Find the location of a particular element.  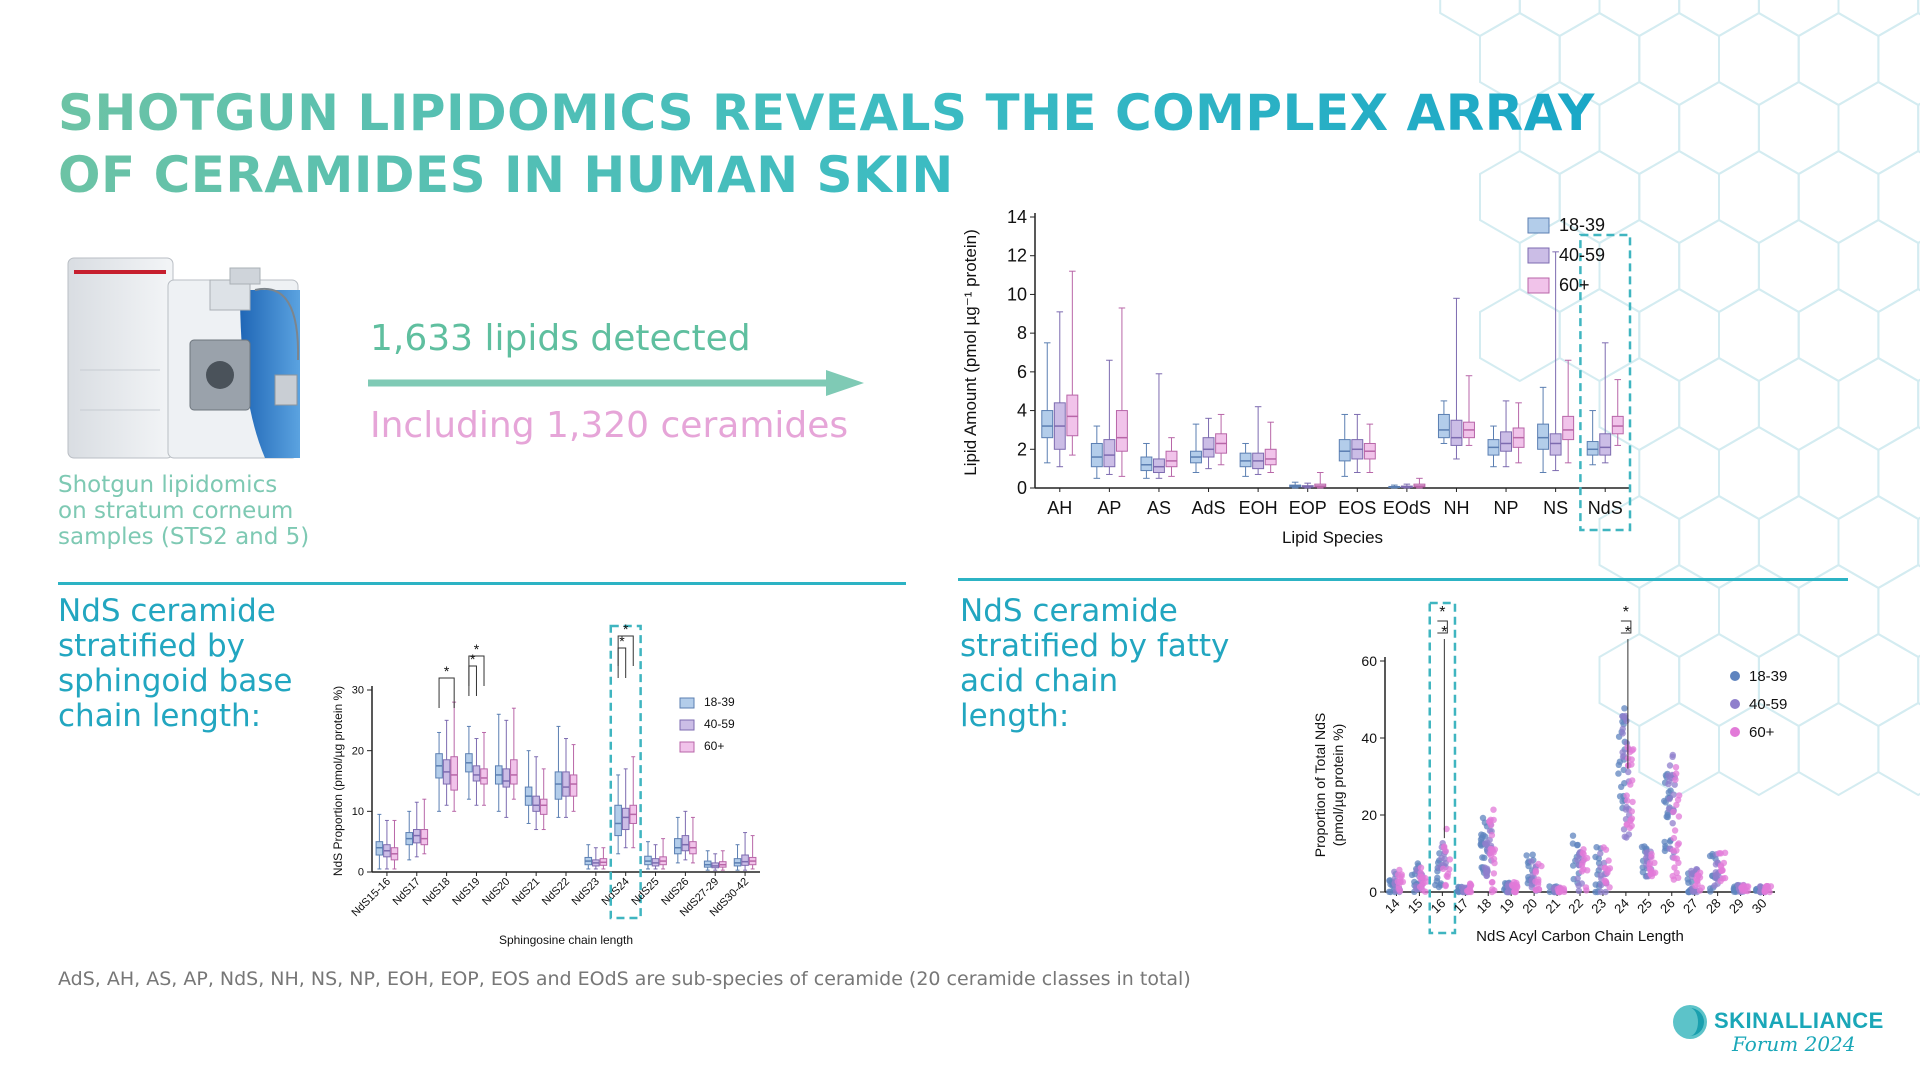

heading-line: stratified by fatty is located at coordinates (1095, 646).